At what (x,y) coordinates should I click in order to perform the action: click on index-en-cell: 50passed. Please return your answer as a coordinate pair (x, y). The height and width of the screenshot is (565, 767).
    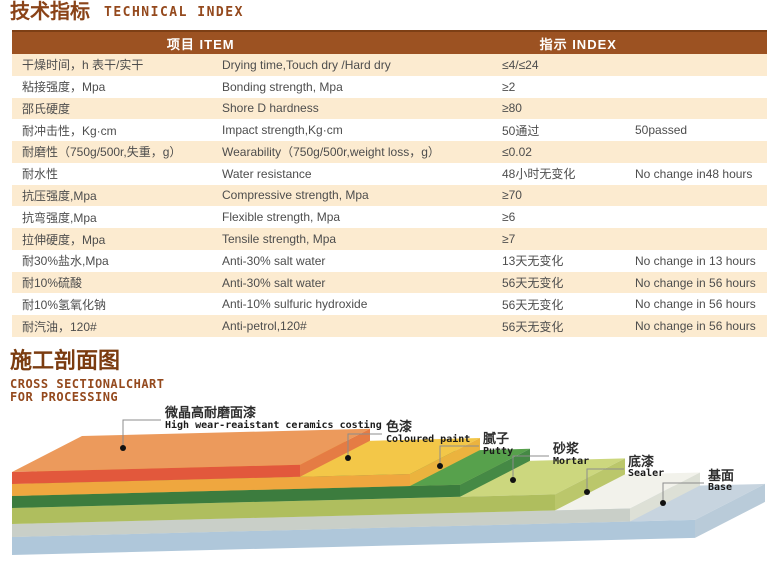
    Looking at the image, I should click on (661, 130).